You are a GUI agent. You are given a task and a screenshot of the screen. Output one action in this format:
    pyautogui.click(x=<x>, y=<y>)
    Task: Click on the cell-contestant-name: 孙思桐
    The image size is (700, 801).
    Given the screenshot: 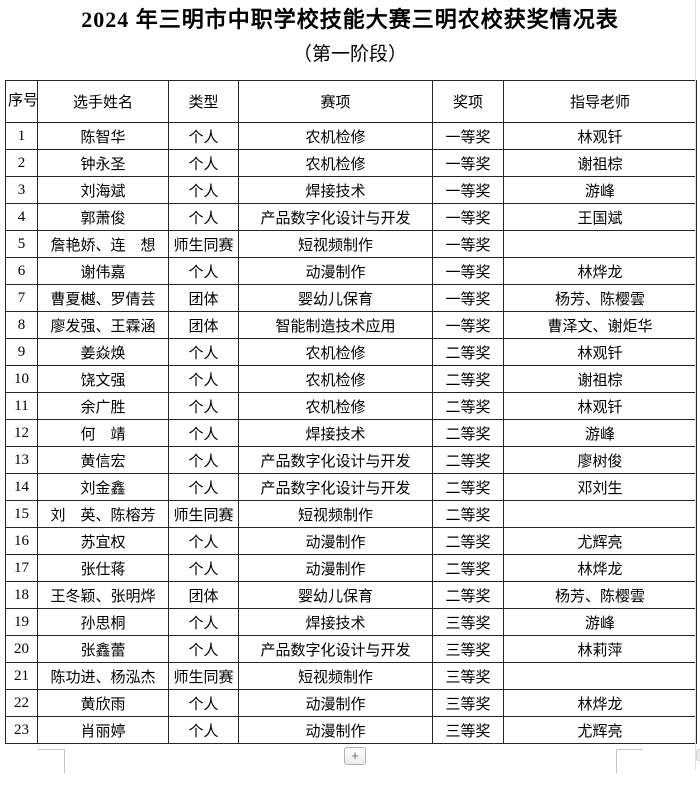 What is the action you would take?
    pyautogui.click(x=103, y=622)
    